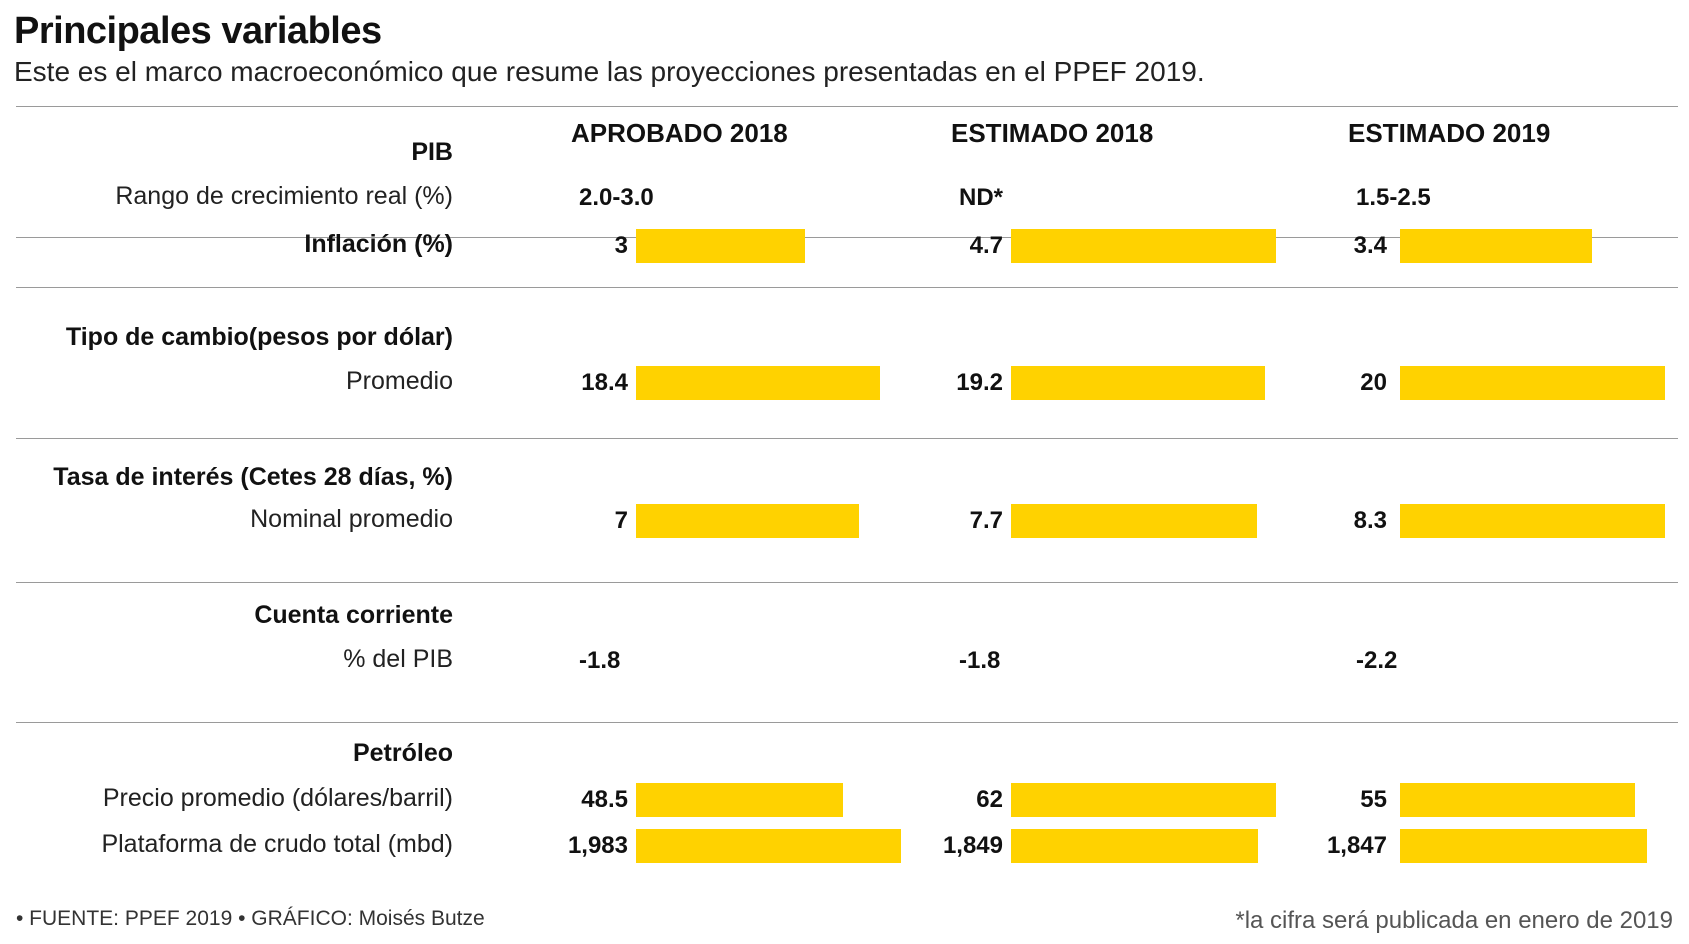  What do you see at coordinates (198, 31) in the screenshot?
I see `chart-title: Principales variables` at bounding box center [198, 31].